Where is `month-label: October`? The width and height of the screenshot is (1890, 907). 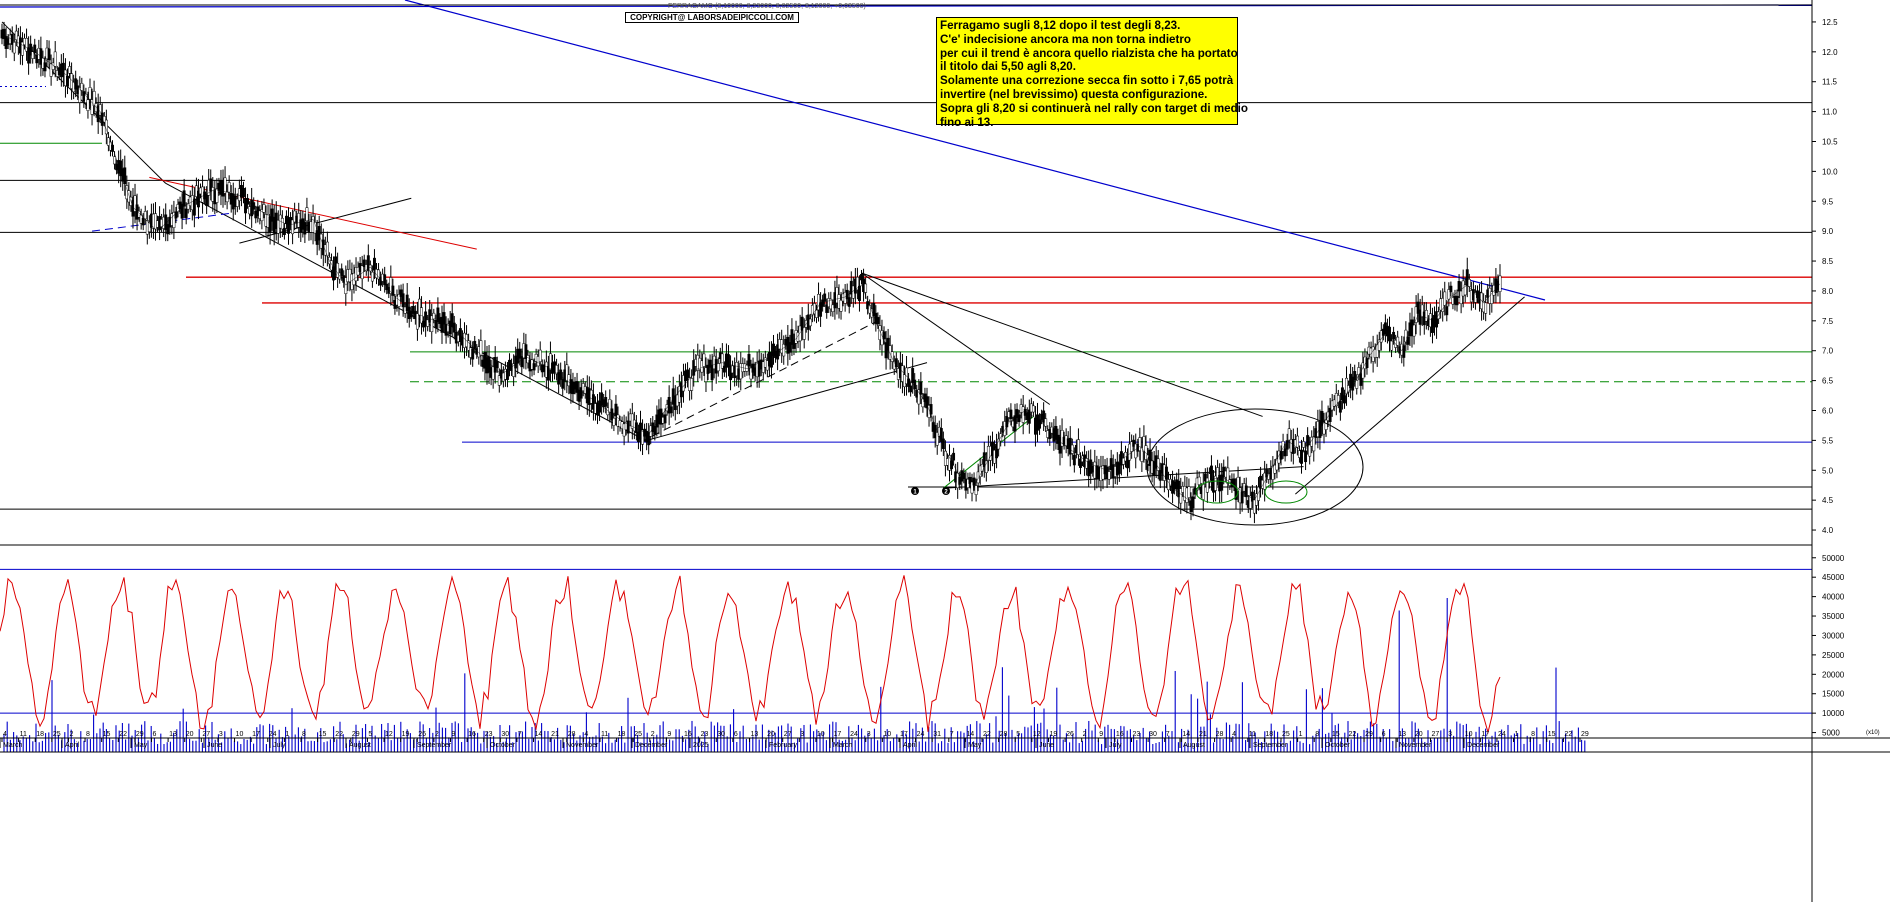
month-label: October is located at coordinates (1338, 745).